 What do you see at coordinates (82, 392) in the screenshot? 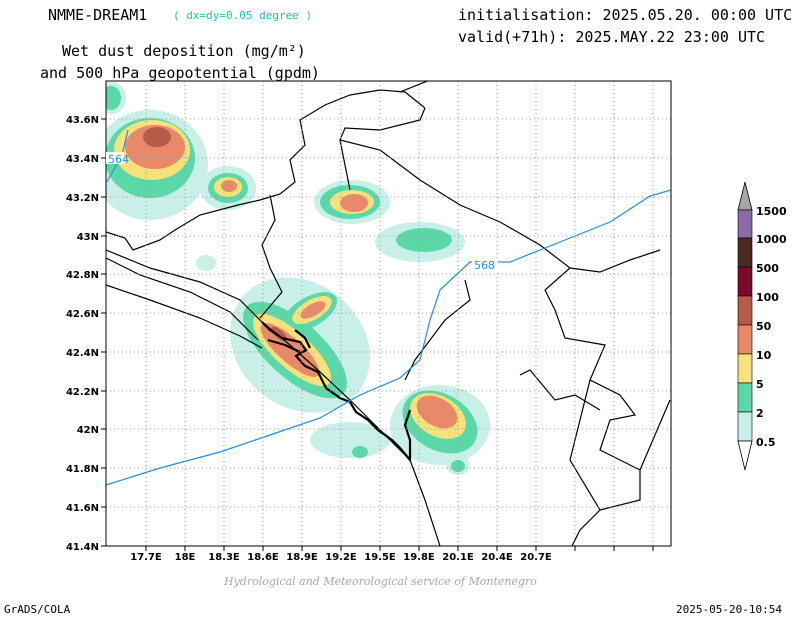
I see `lat-label: 42.2N` at bounding box center [82, 392].